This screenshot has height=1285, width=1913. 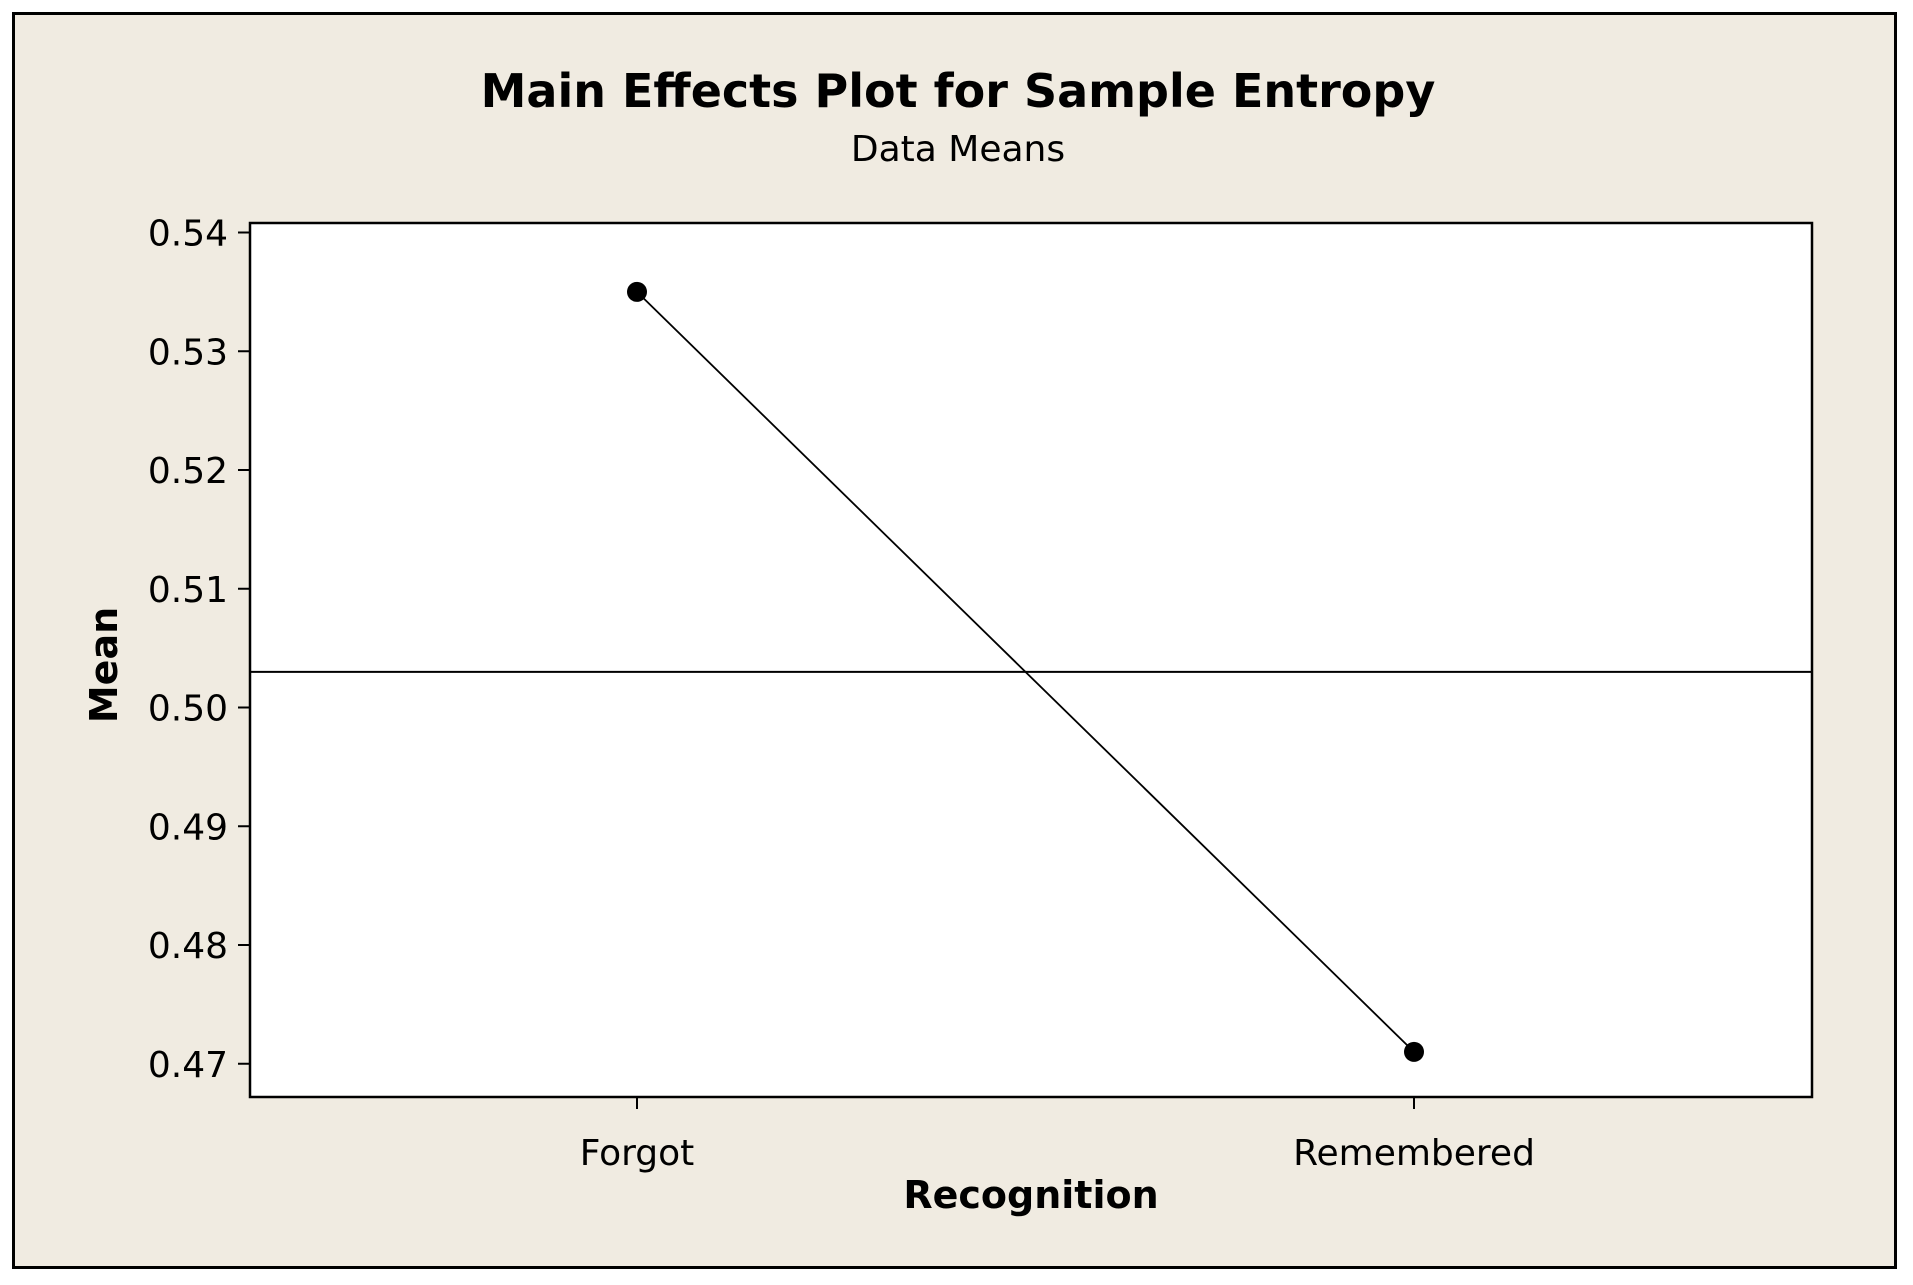 What do you see at coordinates (188, 234) in the screenshot?
I see `y-tick-label: 0.54` at bounding box center [188, 234].